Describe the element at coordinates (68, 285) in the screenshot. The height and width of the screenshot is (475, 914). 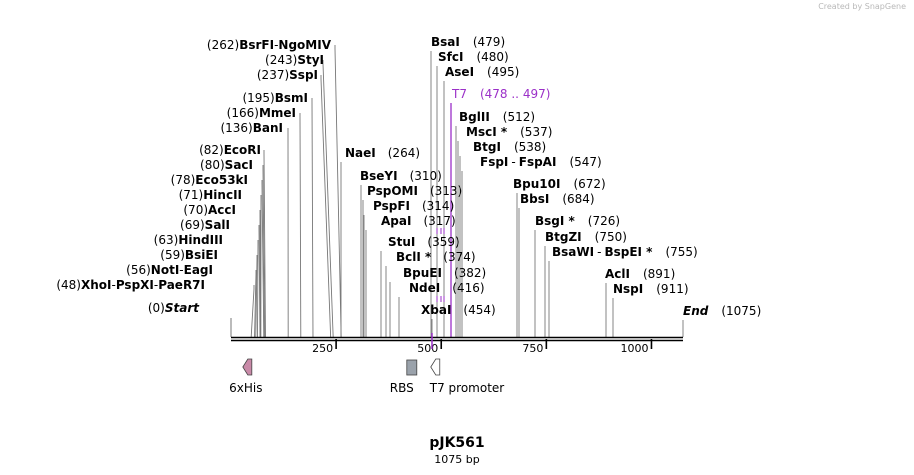
I see `site-position: (48)` at that location.